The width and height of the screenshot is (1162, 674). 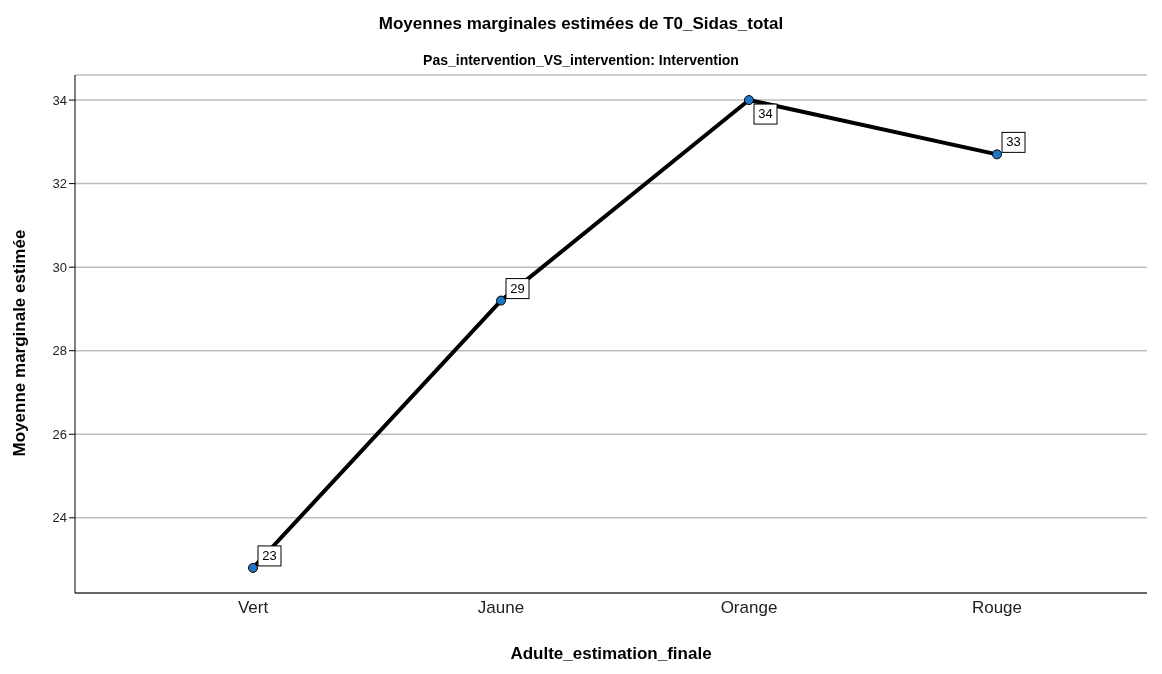 What do you see at coordinates (501, 608) in the screenshot?
I see `x-tick-label: Jaune` at bounding box center [501, 608].